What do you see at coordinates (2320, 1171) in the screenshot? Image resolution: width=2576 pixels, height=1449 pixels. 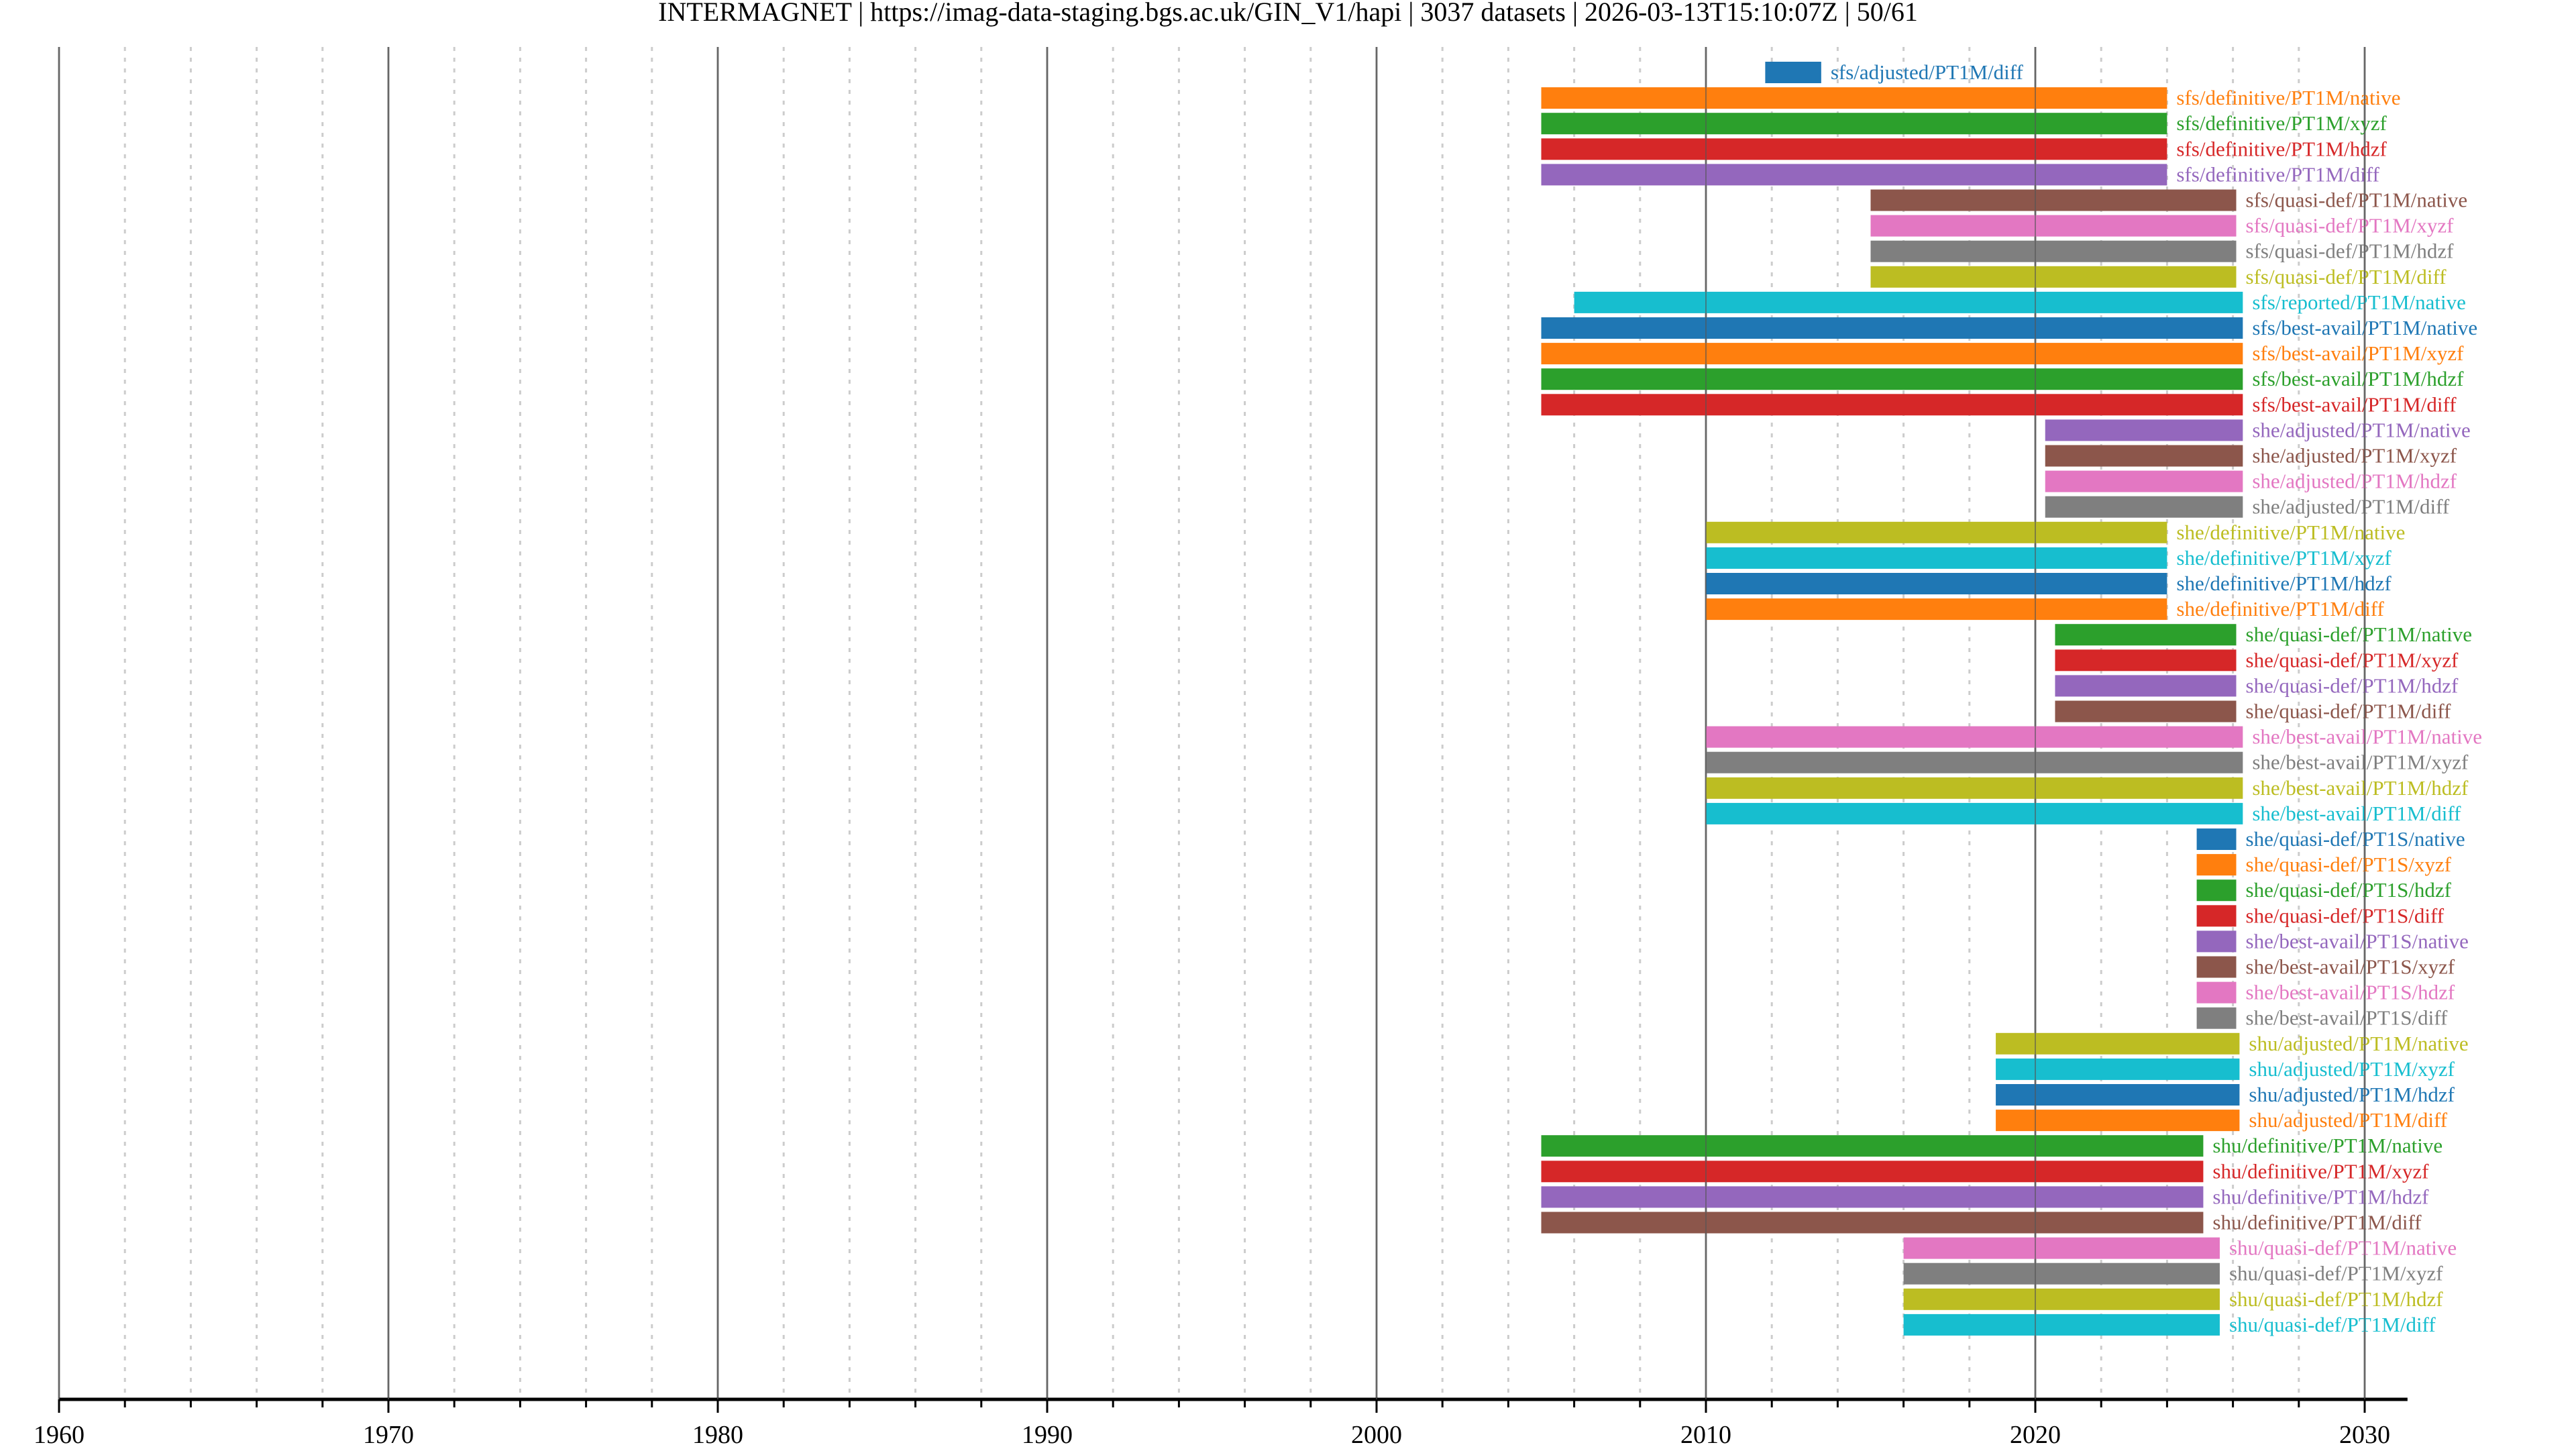 I see `dataset-label: shu/definitive/PT1M/xyzf` at bounding box center [2320, 1171].